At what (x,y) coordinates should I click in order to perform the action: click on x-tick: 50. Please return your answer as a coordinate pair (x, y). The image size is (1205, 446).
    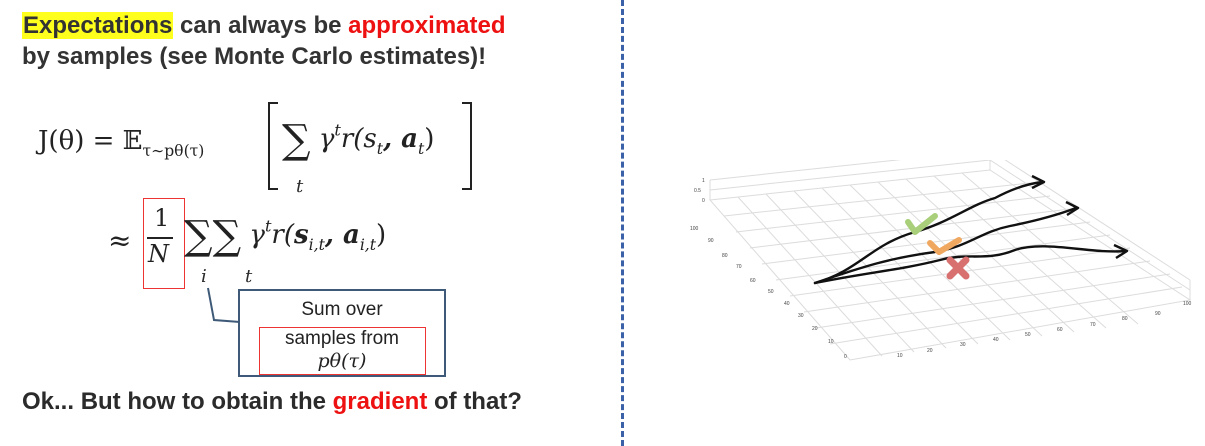
    Looking at the image, I should click on (1028, 335).